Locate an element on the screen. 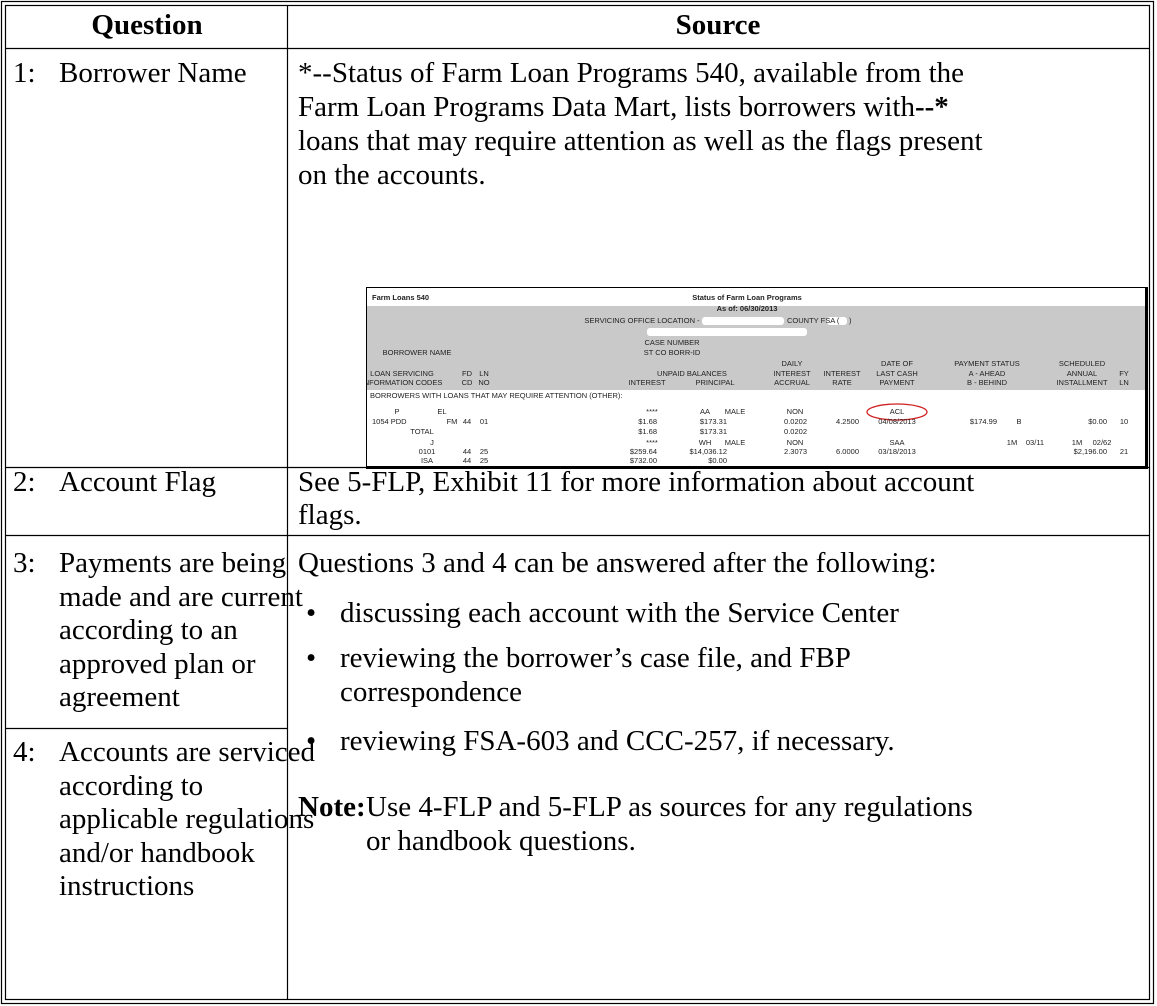  report-text: 0101 is located at coordinates (427, 451).